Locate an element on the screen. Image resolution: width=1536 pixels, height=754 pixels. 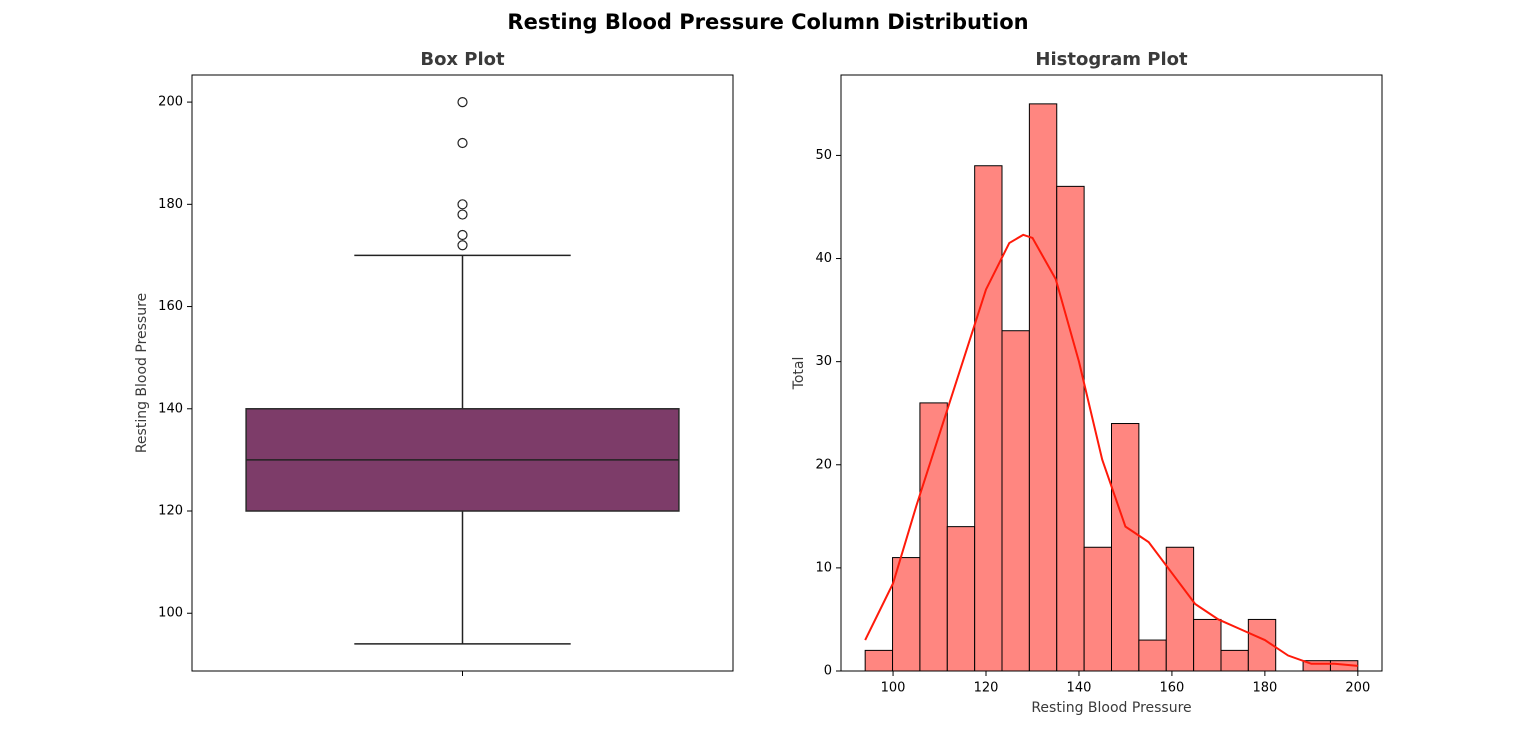
y-tick-label: 200 is located at coordinates (170, 102).